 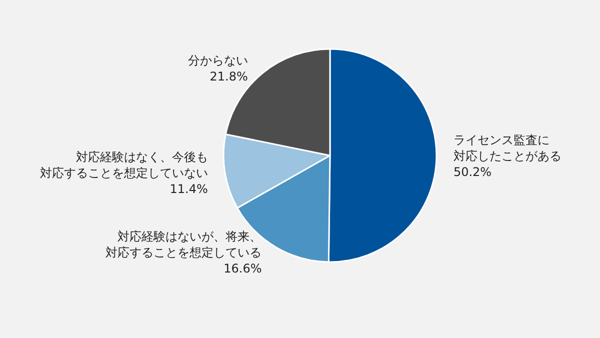 What do you see at coordinates (243, 268) in the screenshot?
I see `data-label: 16.6%` at bounding box center [243, 268].